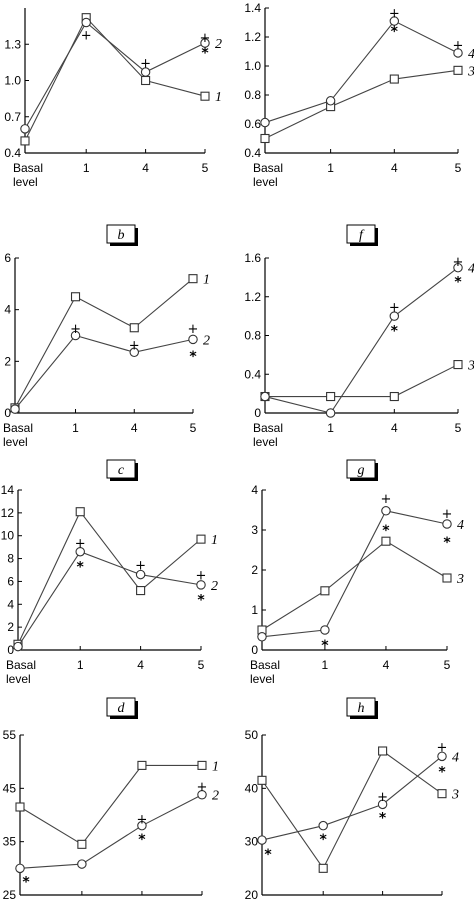 The width and height of the screenshot is (474, 901). I want to click on chart-6: 25 35 45 55 1 2 * + * +, so click(111, 814).